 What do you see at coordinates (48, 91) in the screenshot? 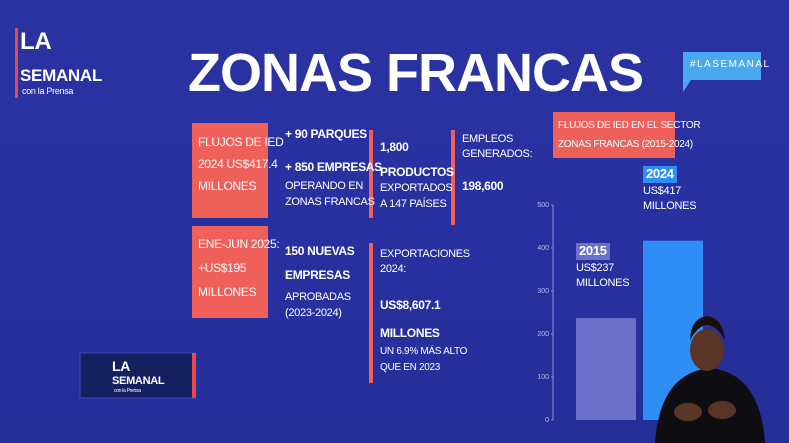
I see `logo-tagline: con la Prensa` at bounding box center [48, 91].